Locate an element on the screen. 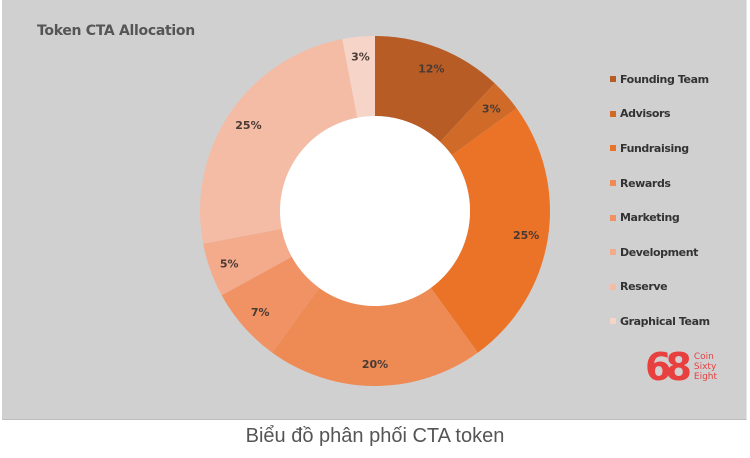 Image resolution: width=750 pixels, height=458 pixels. legend-label: Reserve is located at coordinates (644, 287).